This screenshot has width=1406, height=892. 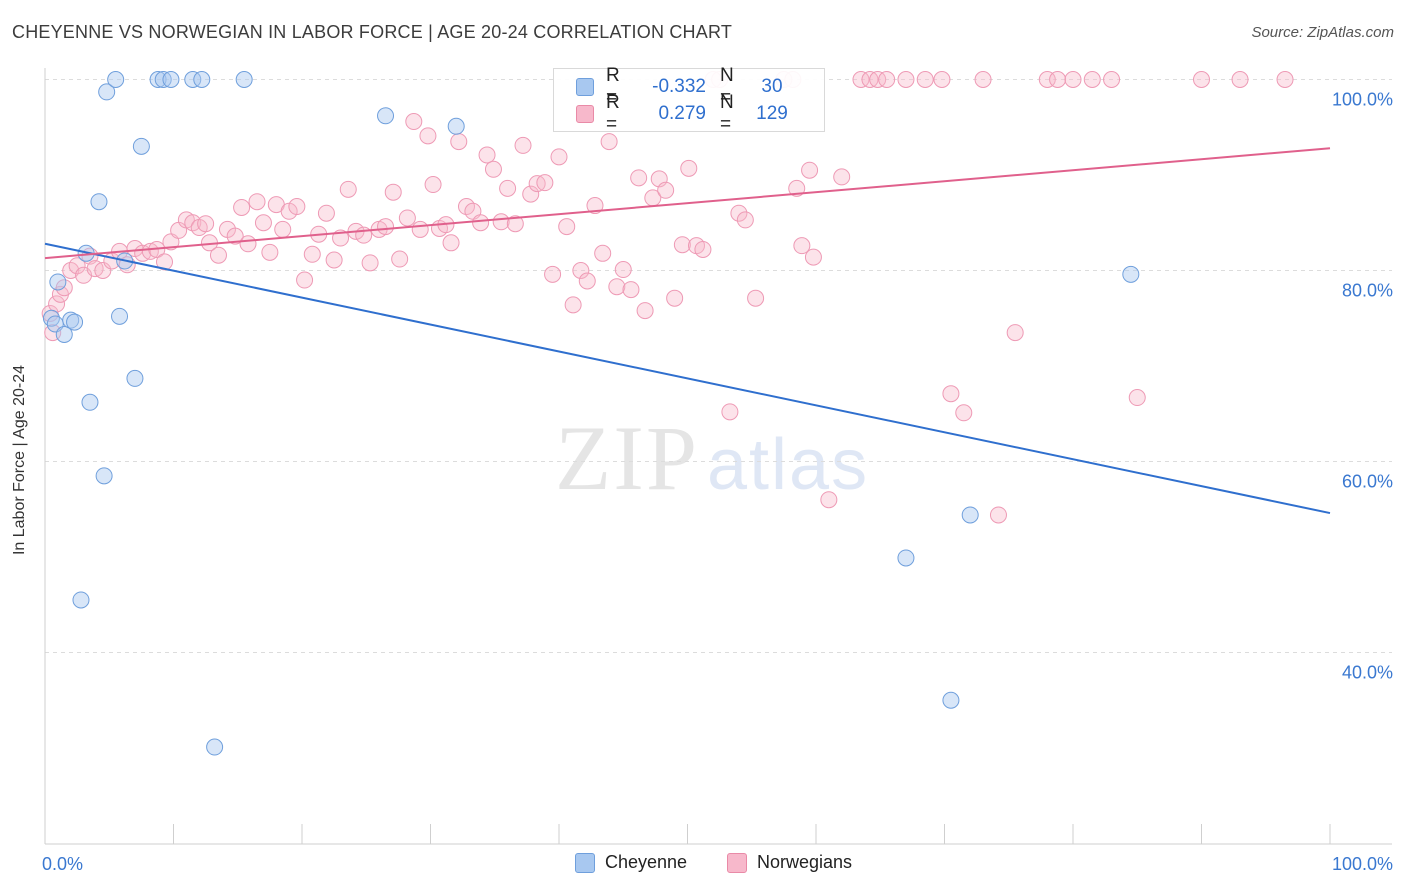 What do you see at coordinates (679, 86) in the screenshot?
I see `legend-r-value: -0.332` at bounding box center [679, 86].